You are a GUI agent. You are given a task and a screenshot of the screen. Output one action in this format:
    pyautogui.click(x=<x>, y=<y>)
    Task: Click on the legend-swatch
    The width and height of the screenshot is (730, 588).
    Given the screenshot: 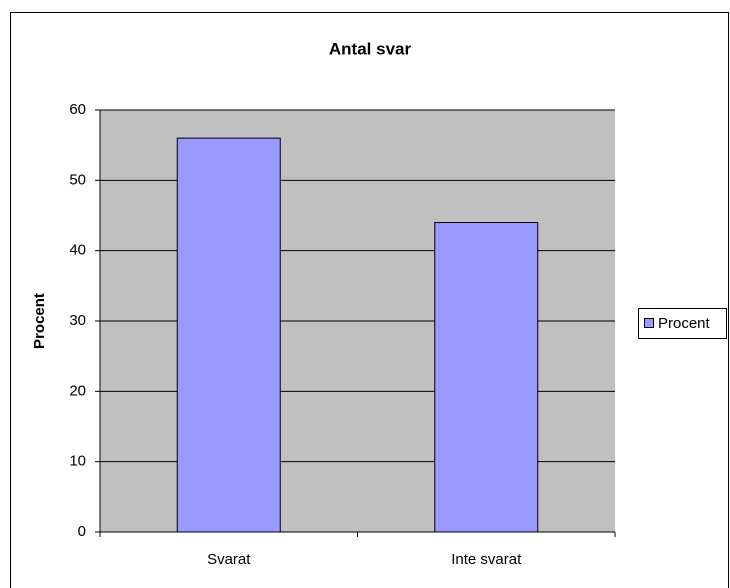 What is the action you would take?
    pyautogui.click(x=649, y=323)
    